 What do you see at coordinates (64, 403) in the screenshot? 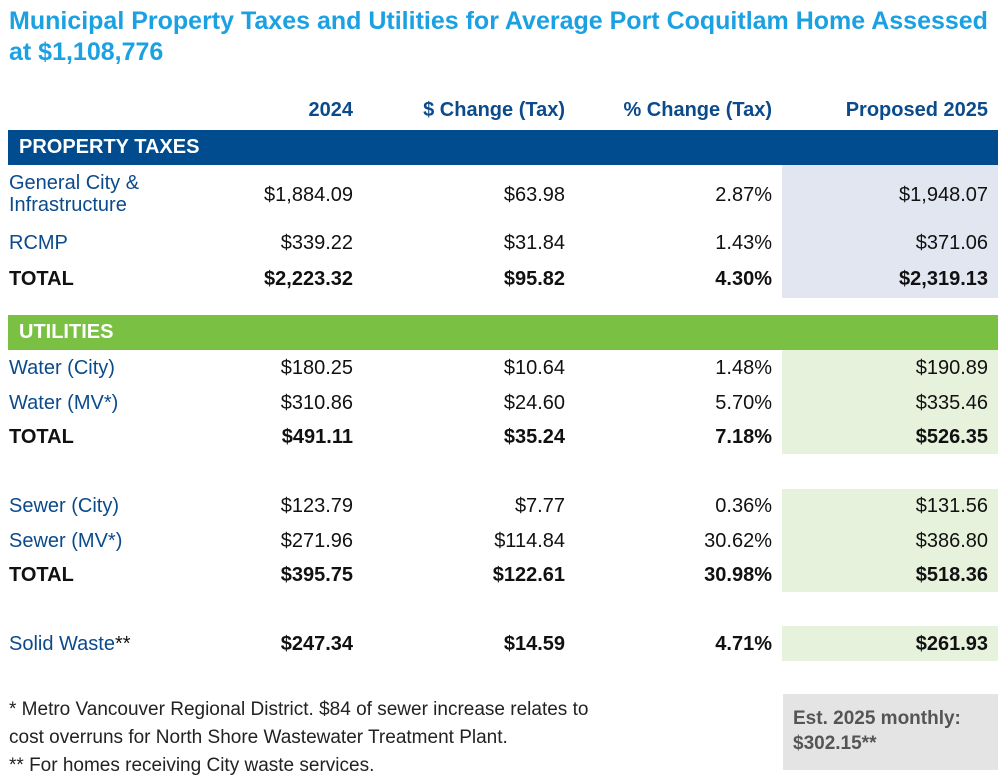
I see `row-label: Water (MV*)` at bounding box center [64, 403].